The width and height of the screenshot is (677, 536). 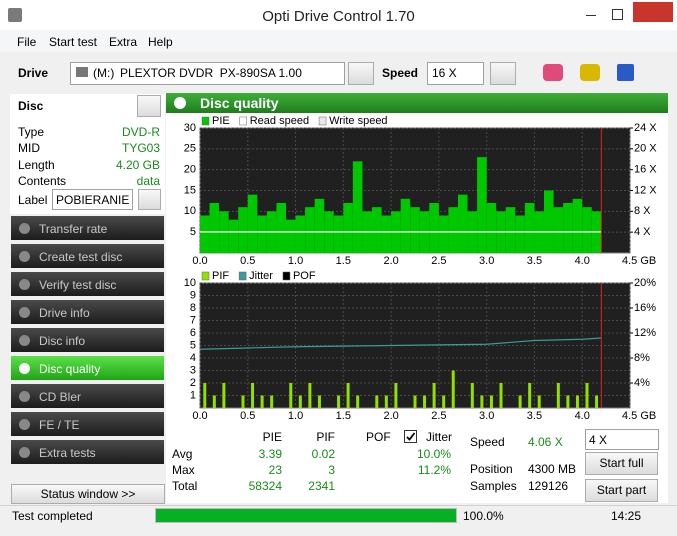 I want to click on eject-button, so click(x=361, y=73).